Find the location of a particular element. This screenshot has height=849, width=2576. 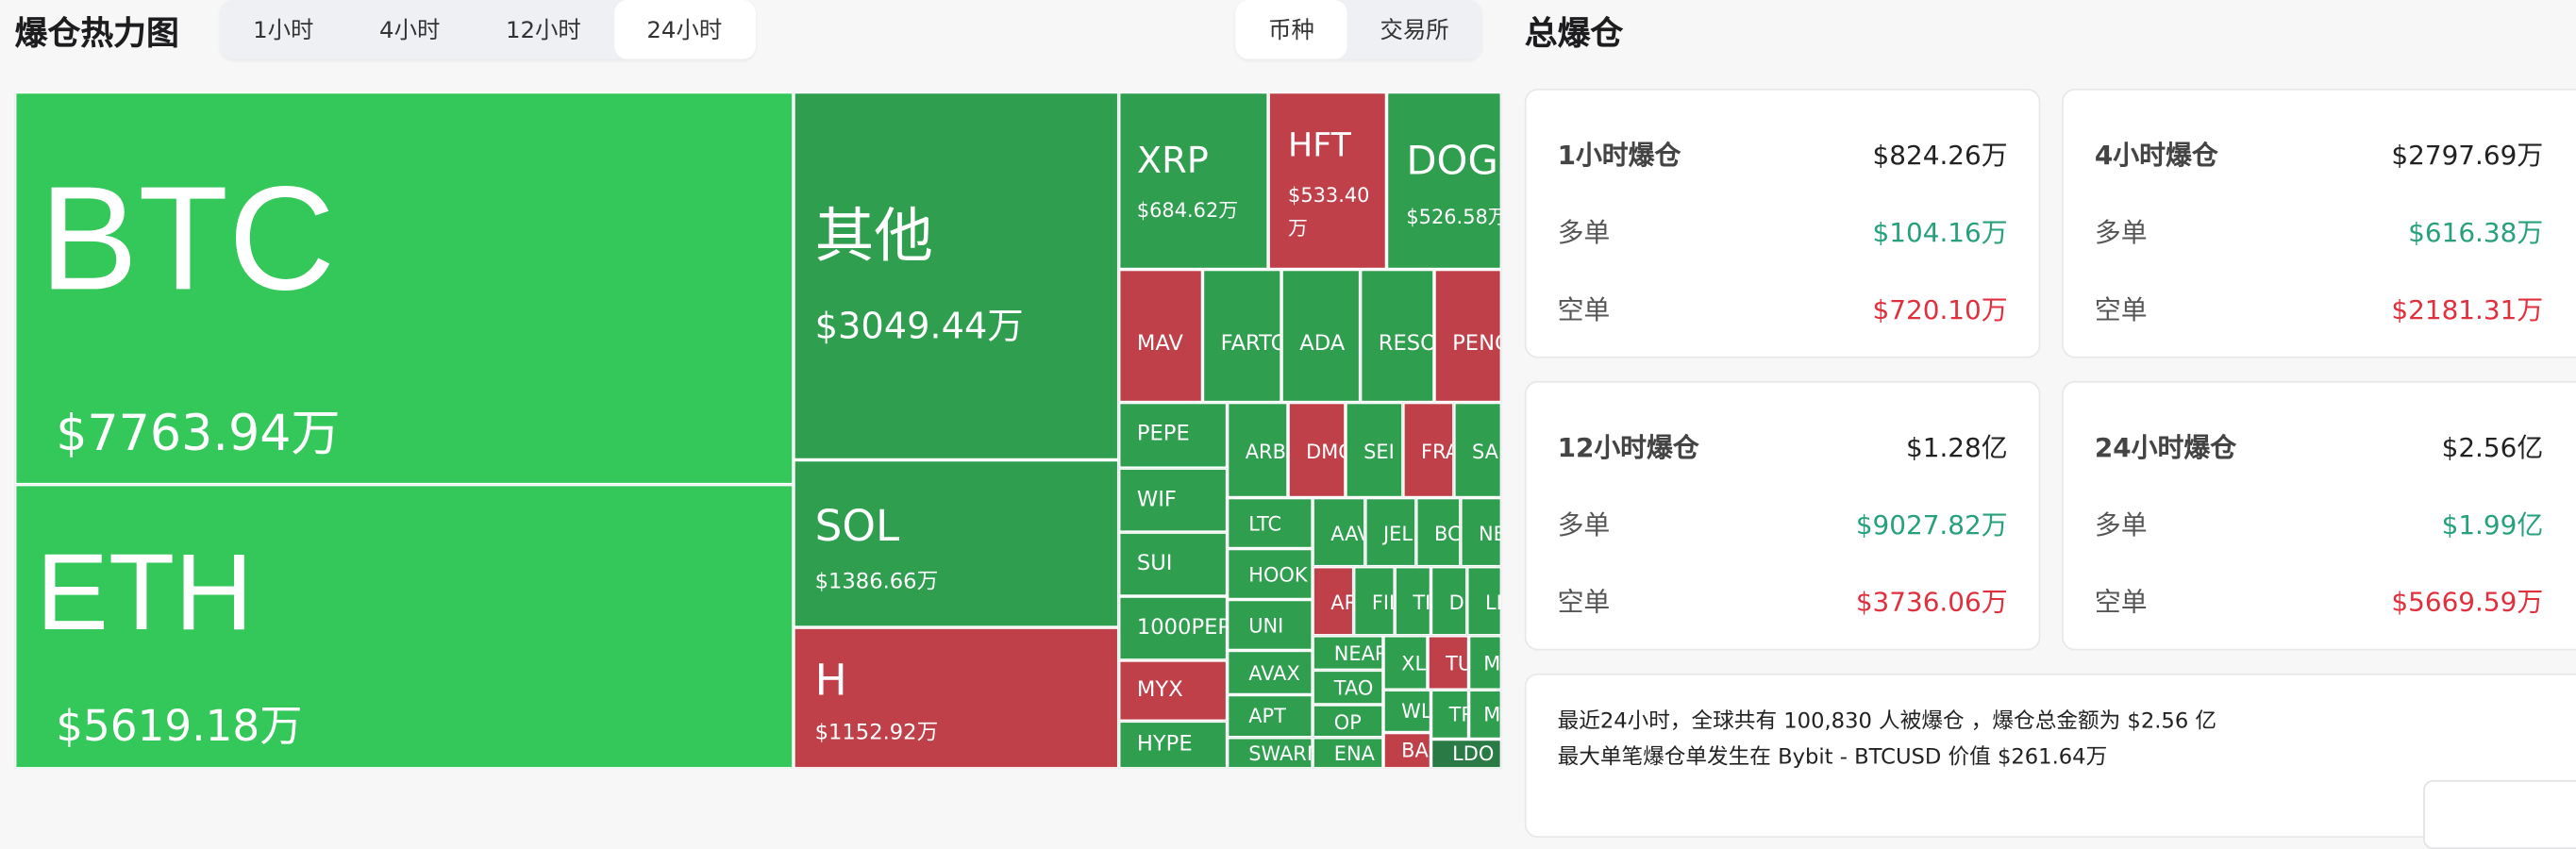

tile-hft: HFT $533.40万 is located at coordinates (1327, 181).